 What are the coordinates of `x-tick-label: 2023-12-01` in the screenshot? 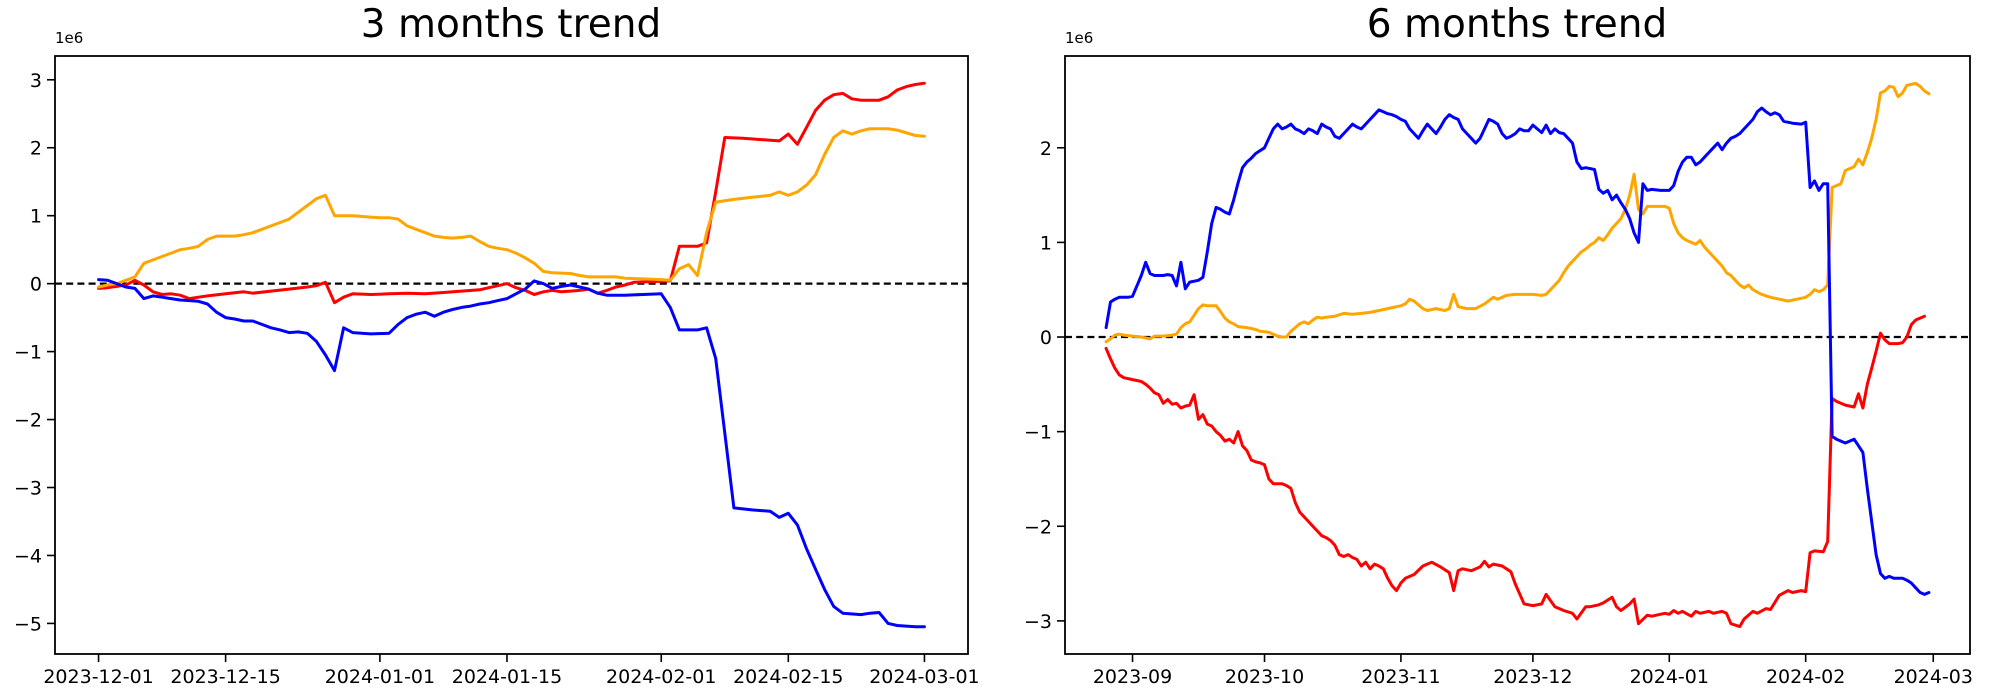 It's located at (98, 677).